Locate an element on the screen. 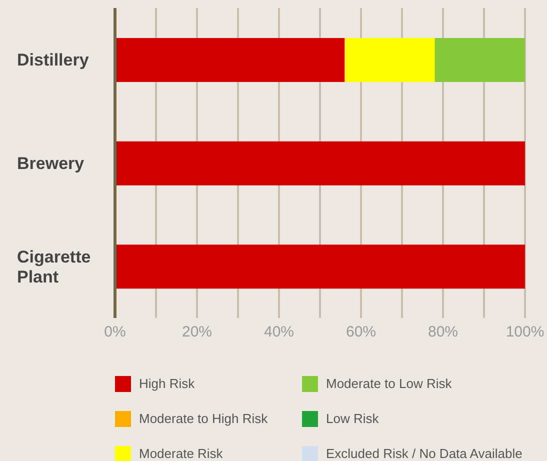 This screenshot has width=547, height=461. legend-label: High Risk is located at coordinates (167, 383).